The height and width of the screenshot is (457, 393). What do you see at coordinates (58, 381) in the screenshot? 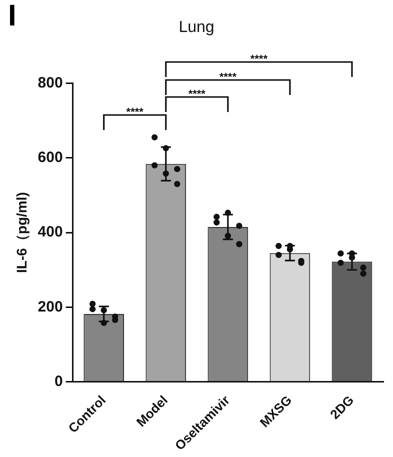
I see `y-tick-label: 0` at bounding box center [58, 381].